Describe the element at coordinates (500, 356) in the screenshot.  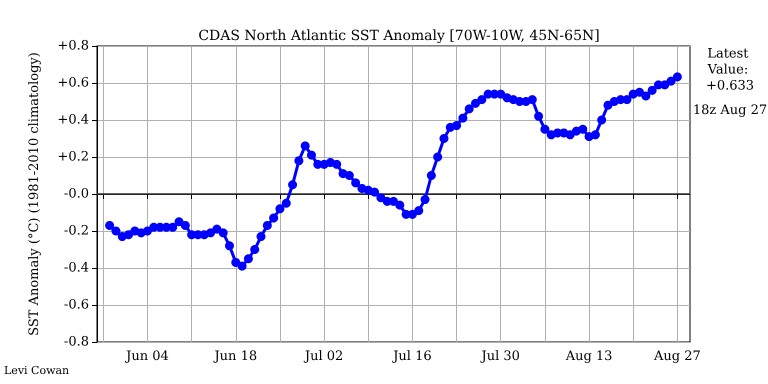
I see `x-tick-label: Jul 30` at that location.